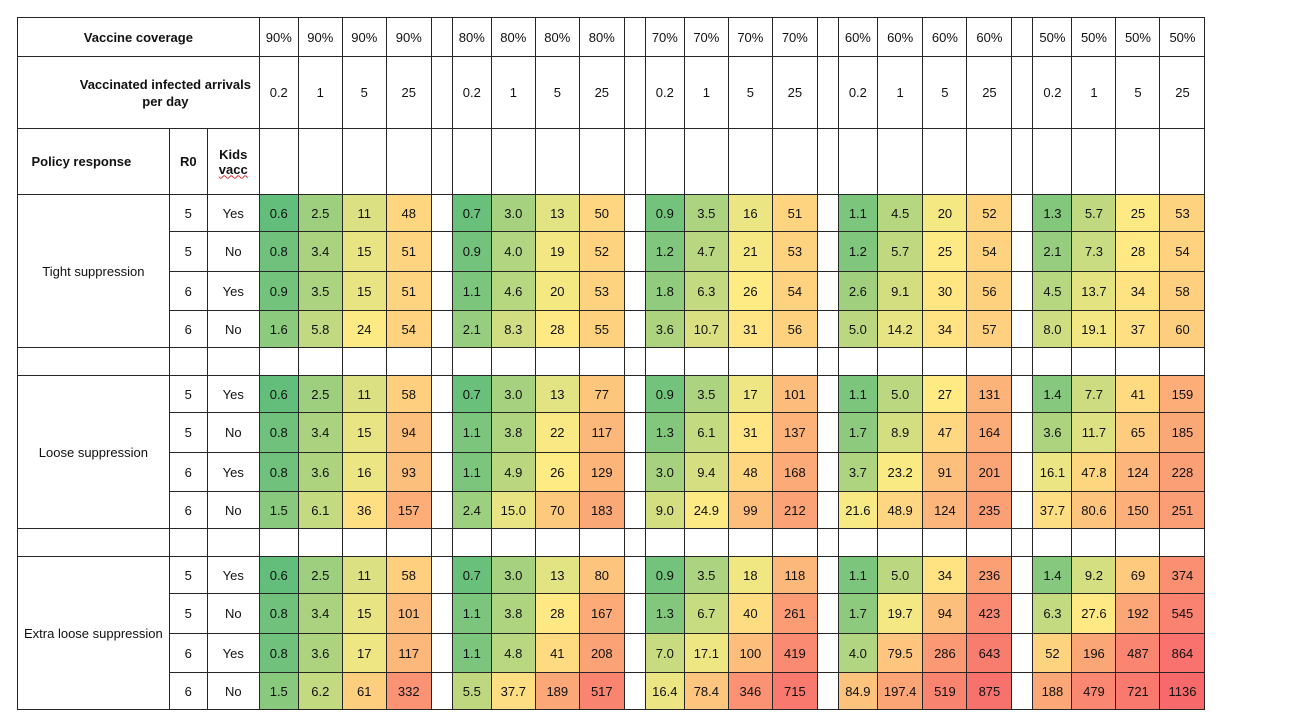 This screenshot has width=1313, height=728. What do you see at coordinates (408, 653) in the screenshot?
I see `value-cell: 117` at bounding box center [408, 653].